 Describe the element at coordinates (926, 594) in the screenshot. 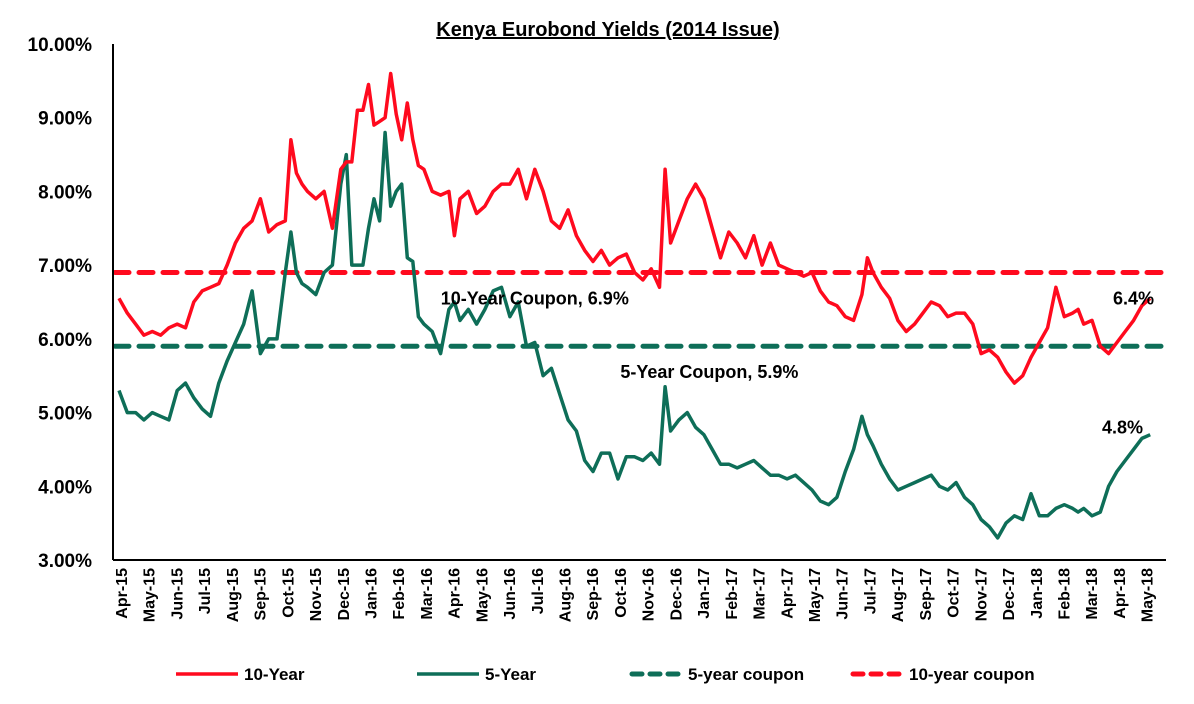

I see `x-tick-label: Sep-17` at that location.